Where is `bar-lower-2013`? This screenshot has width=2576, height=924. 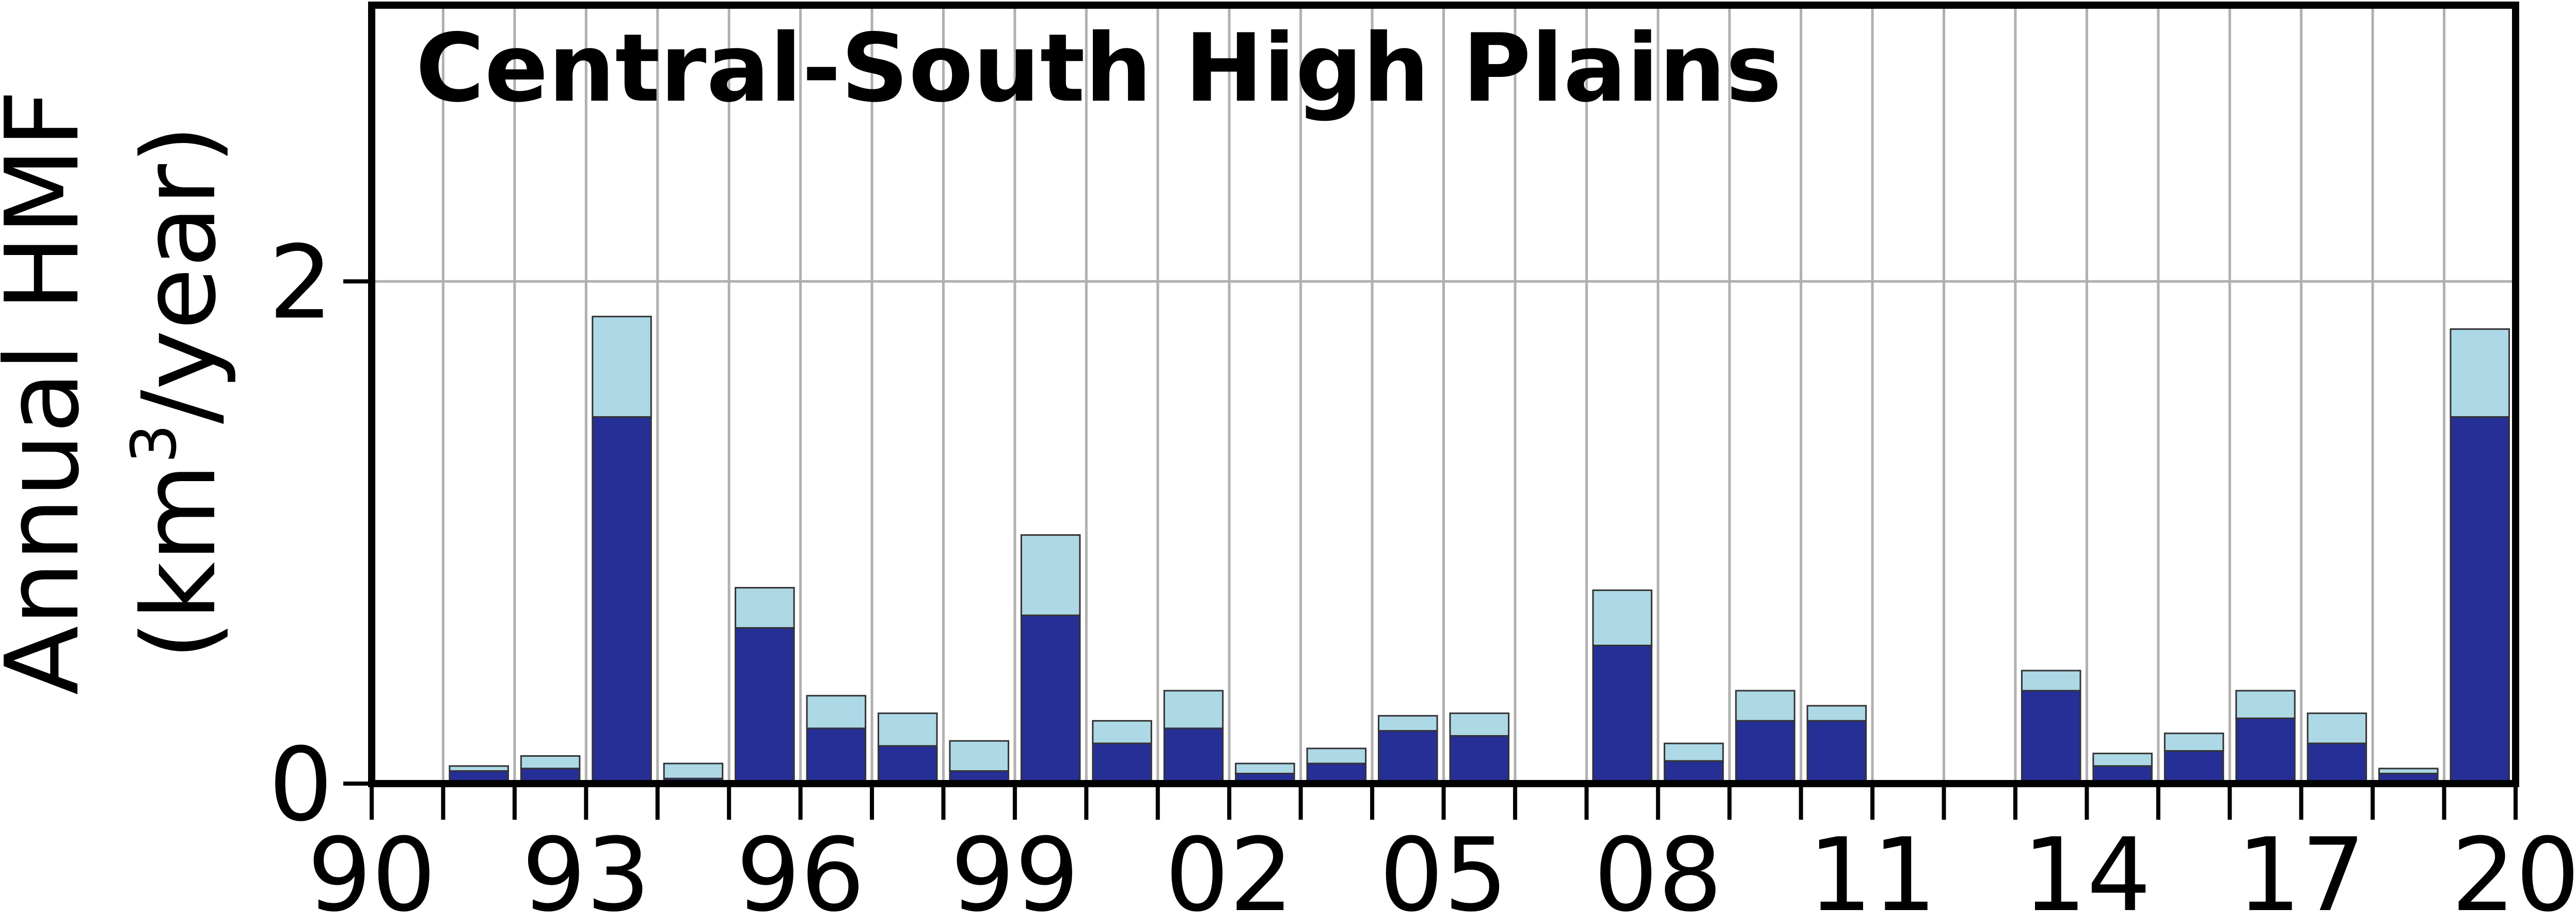
bar-lower-2013 is located at coordinates (2051, 737).